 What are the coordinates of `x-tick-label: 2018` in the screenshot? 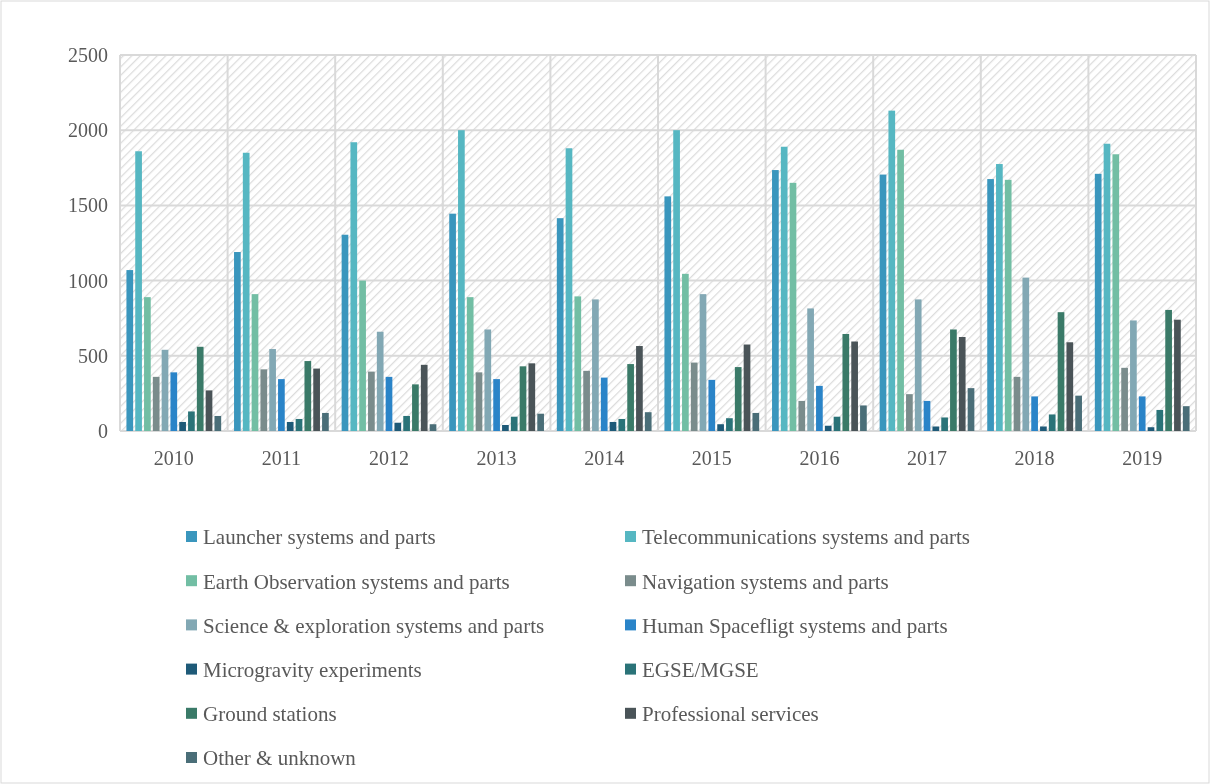 It's located at (1034, 458).